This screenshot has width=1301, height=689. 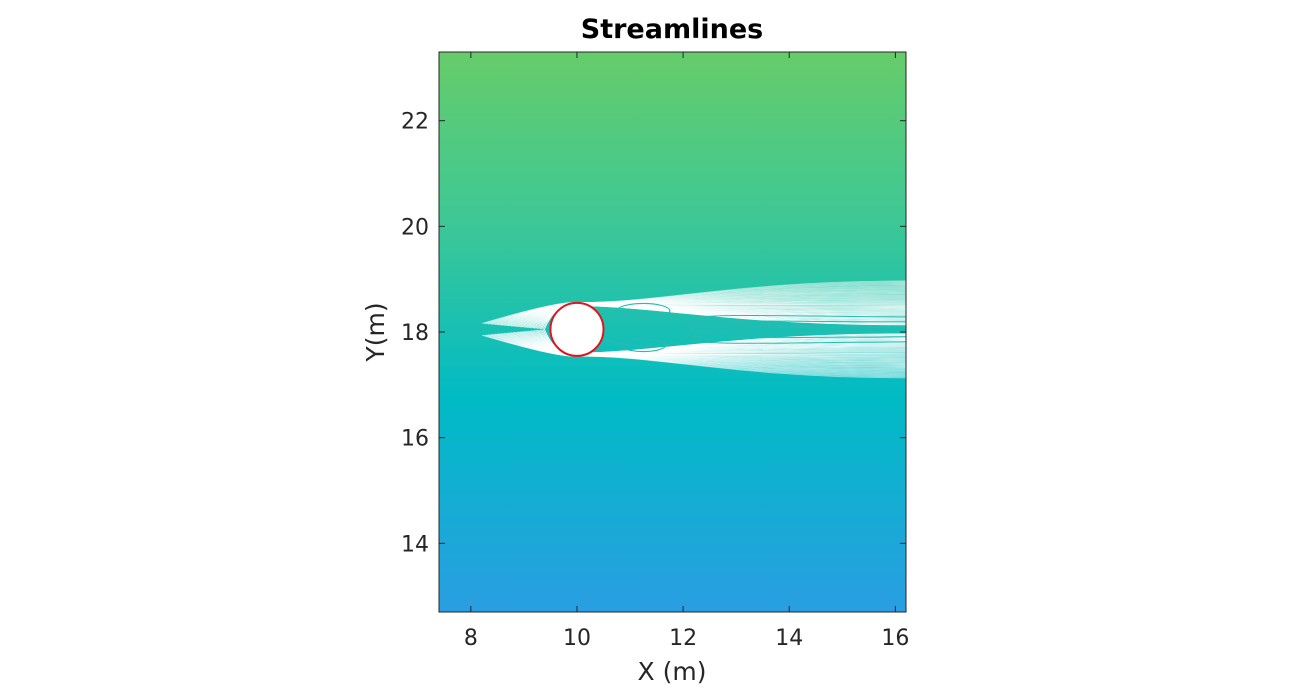 What do you see at coordinates (789, 638) in the screenshot?
I see `x-tick-label: 14` at bounding box center [789, 638].